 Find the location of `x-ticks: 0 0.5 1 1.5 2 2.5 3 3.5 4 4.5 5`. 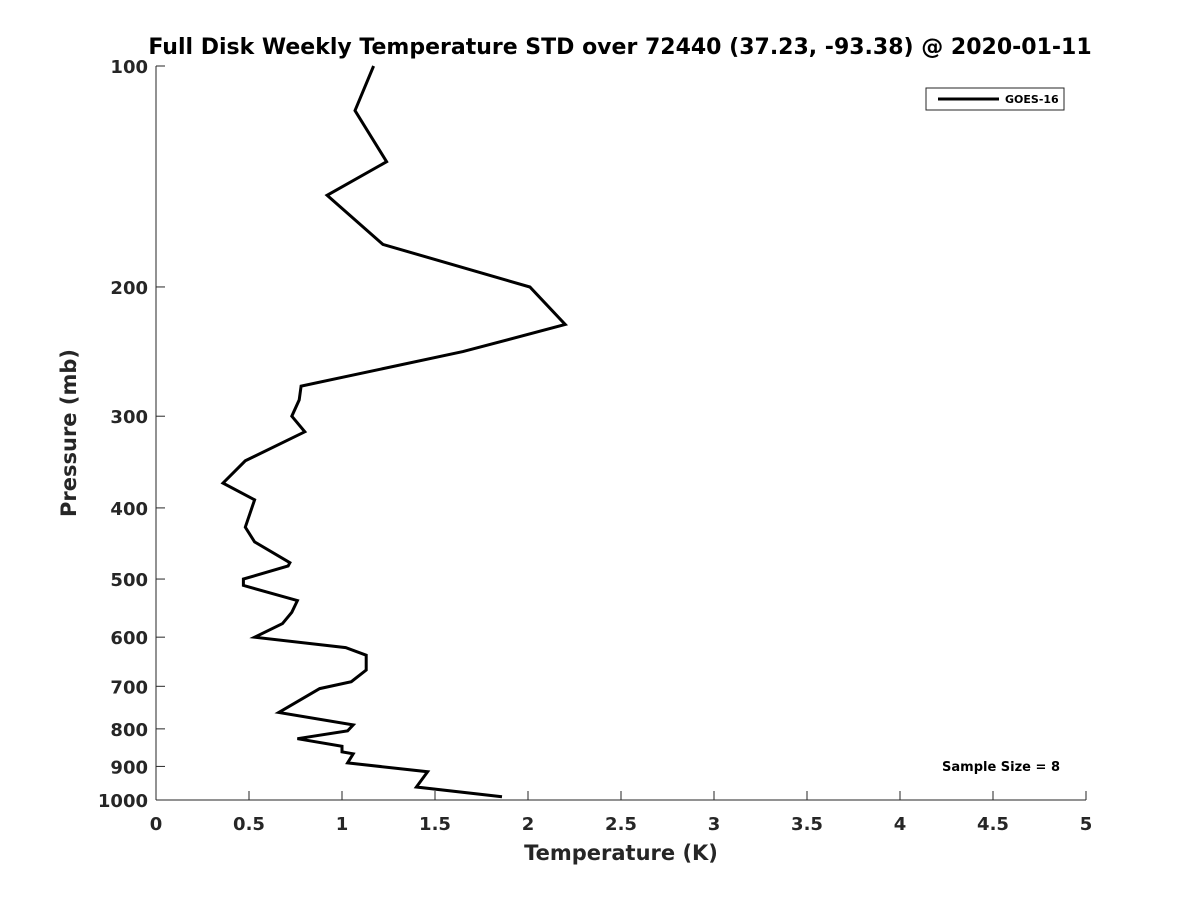

x-ticks: 0 0.5 1 1.5 2 2.5 3 3.5 4 4.5 5 is located at coordinates (621, 813).